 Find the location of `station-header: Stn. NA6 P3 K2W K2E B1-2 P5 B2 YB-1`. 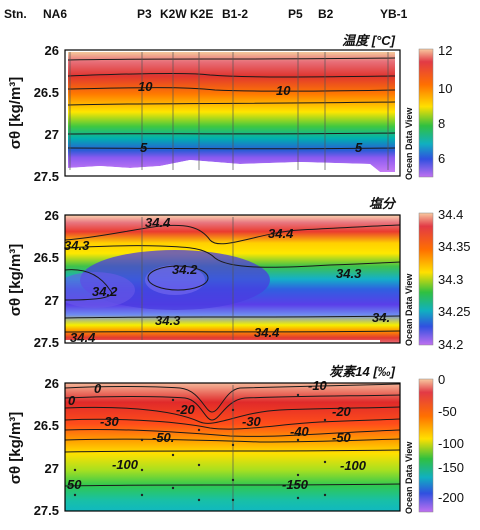

station-header: Stn. NA6 P3 K2W K2E B1-2 P5 B2 YB-1 is located at coordinates (206, 14).